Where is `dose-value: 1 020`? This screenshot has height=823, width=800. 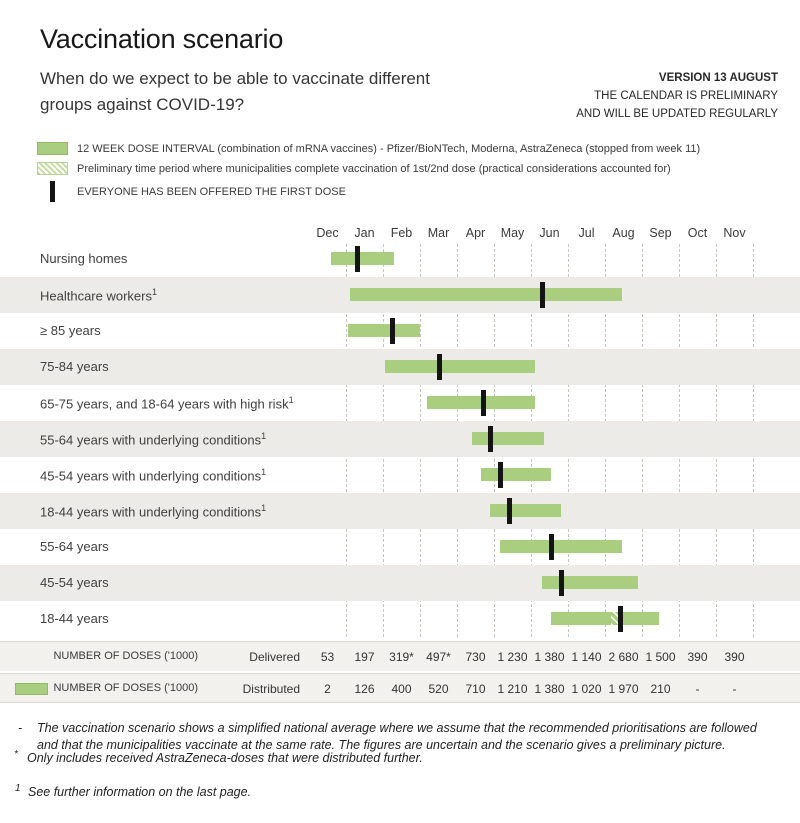
dose-value: 1 020 is located at coordinates (586, 689).